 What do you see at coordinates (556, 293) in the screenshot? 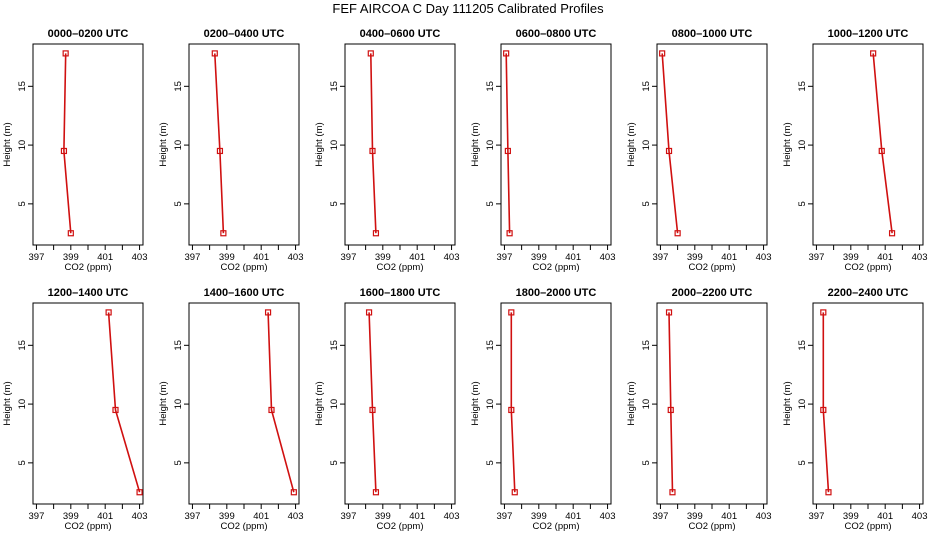
I see `panel-title: 1800–2000 UTC` at bounding box center [556, 293].